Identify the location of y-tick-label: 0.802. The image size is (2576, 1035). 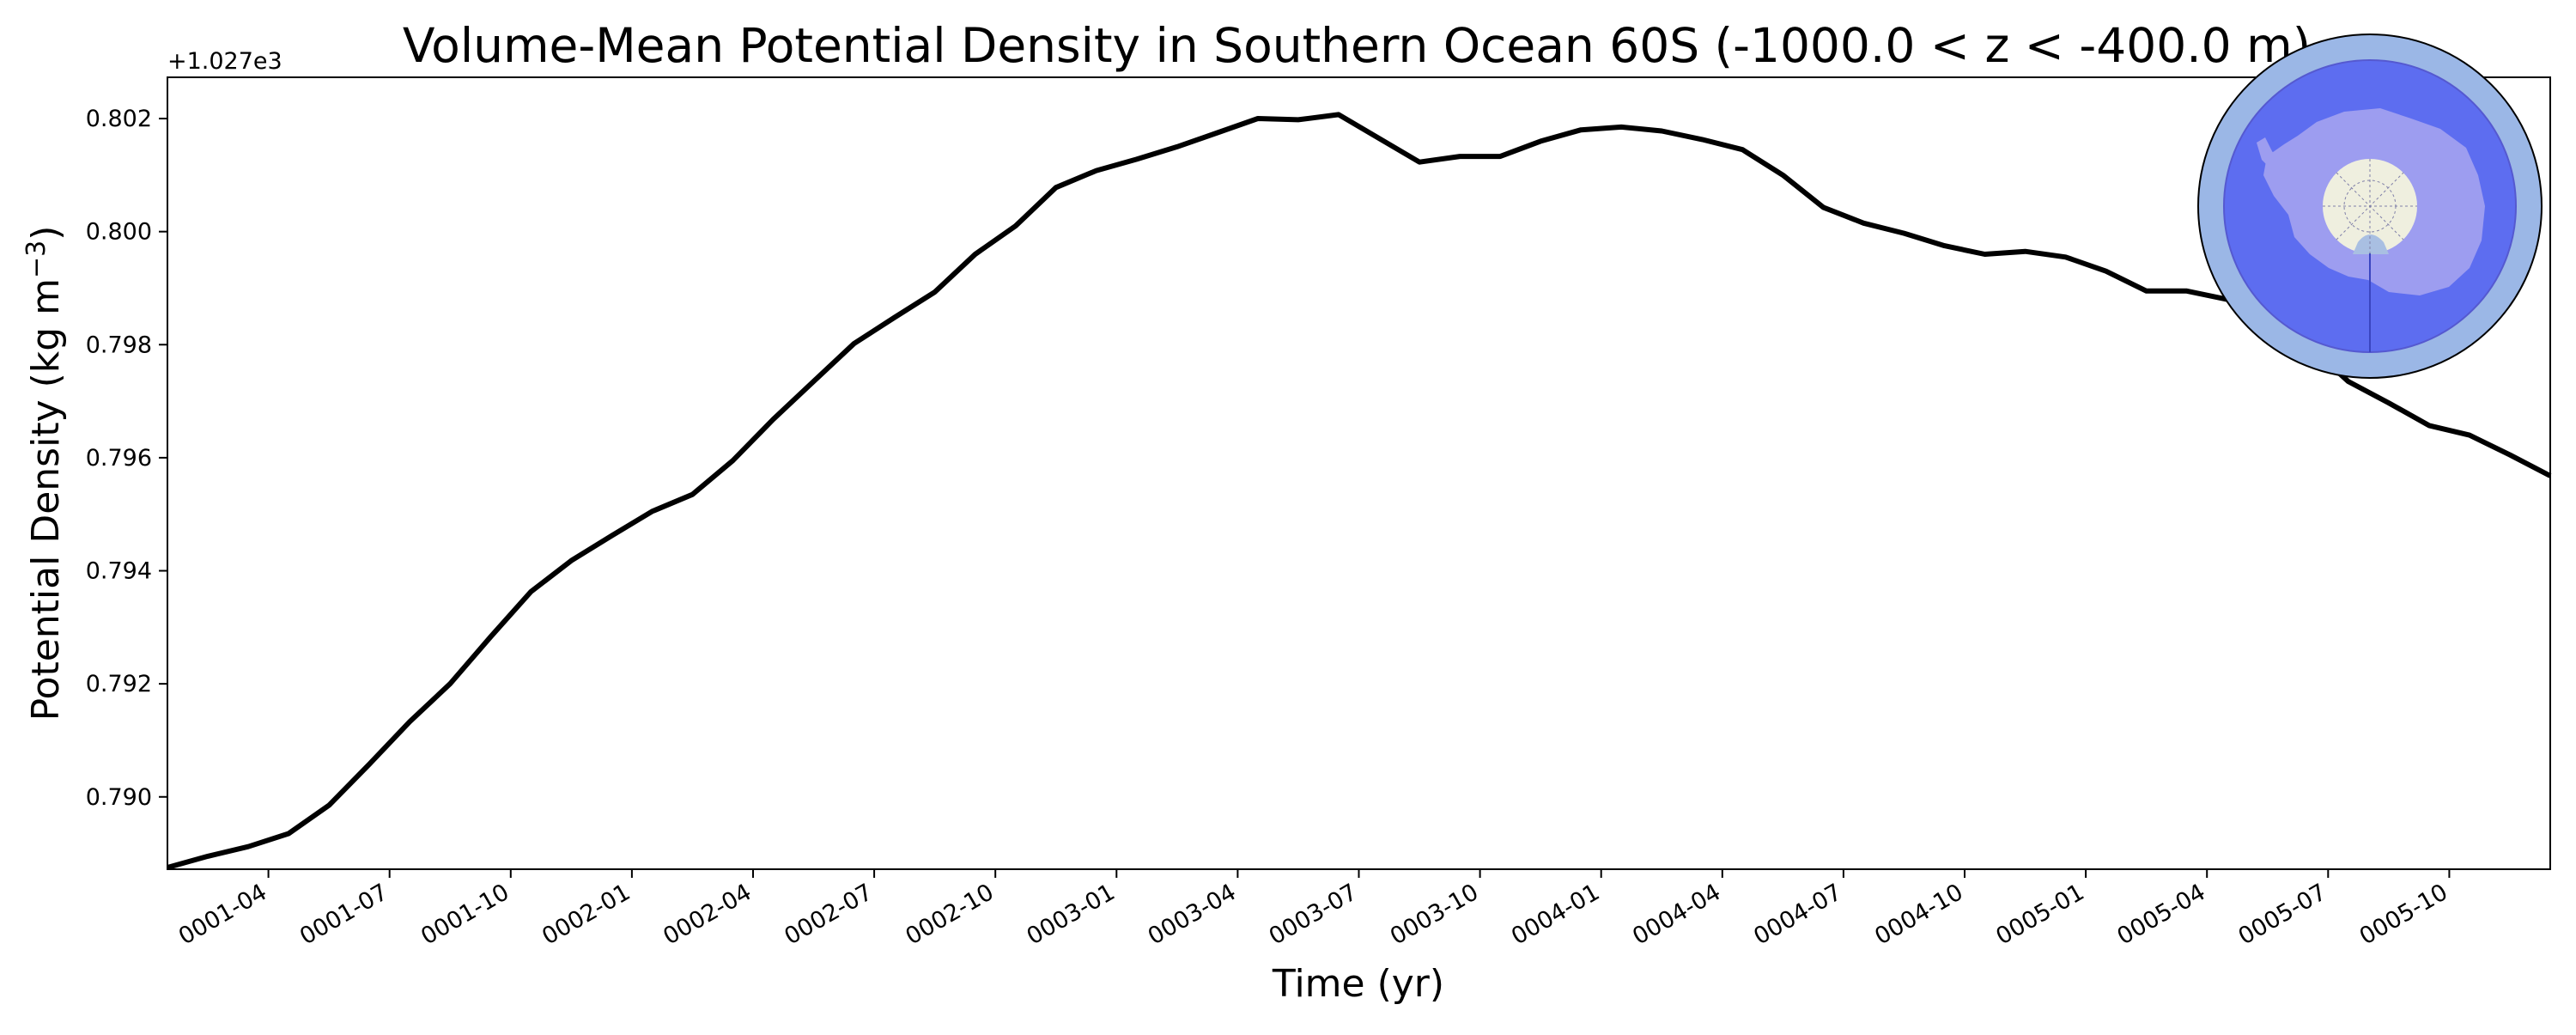
(119, 119).